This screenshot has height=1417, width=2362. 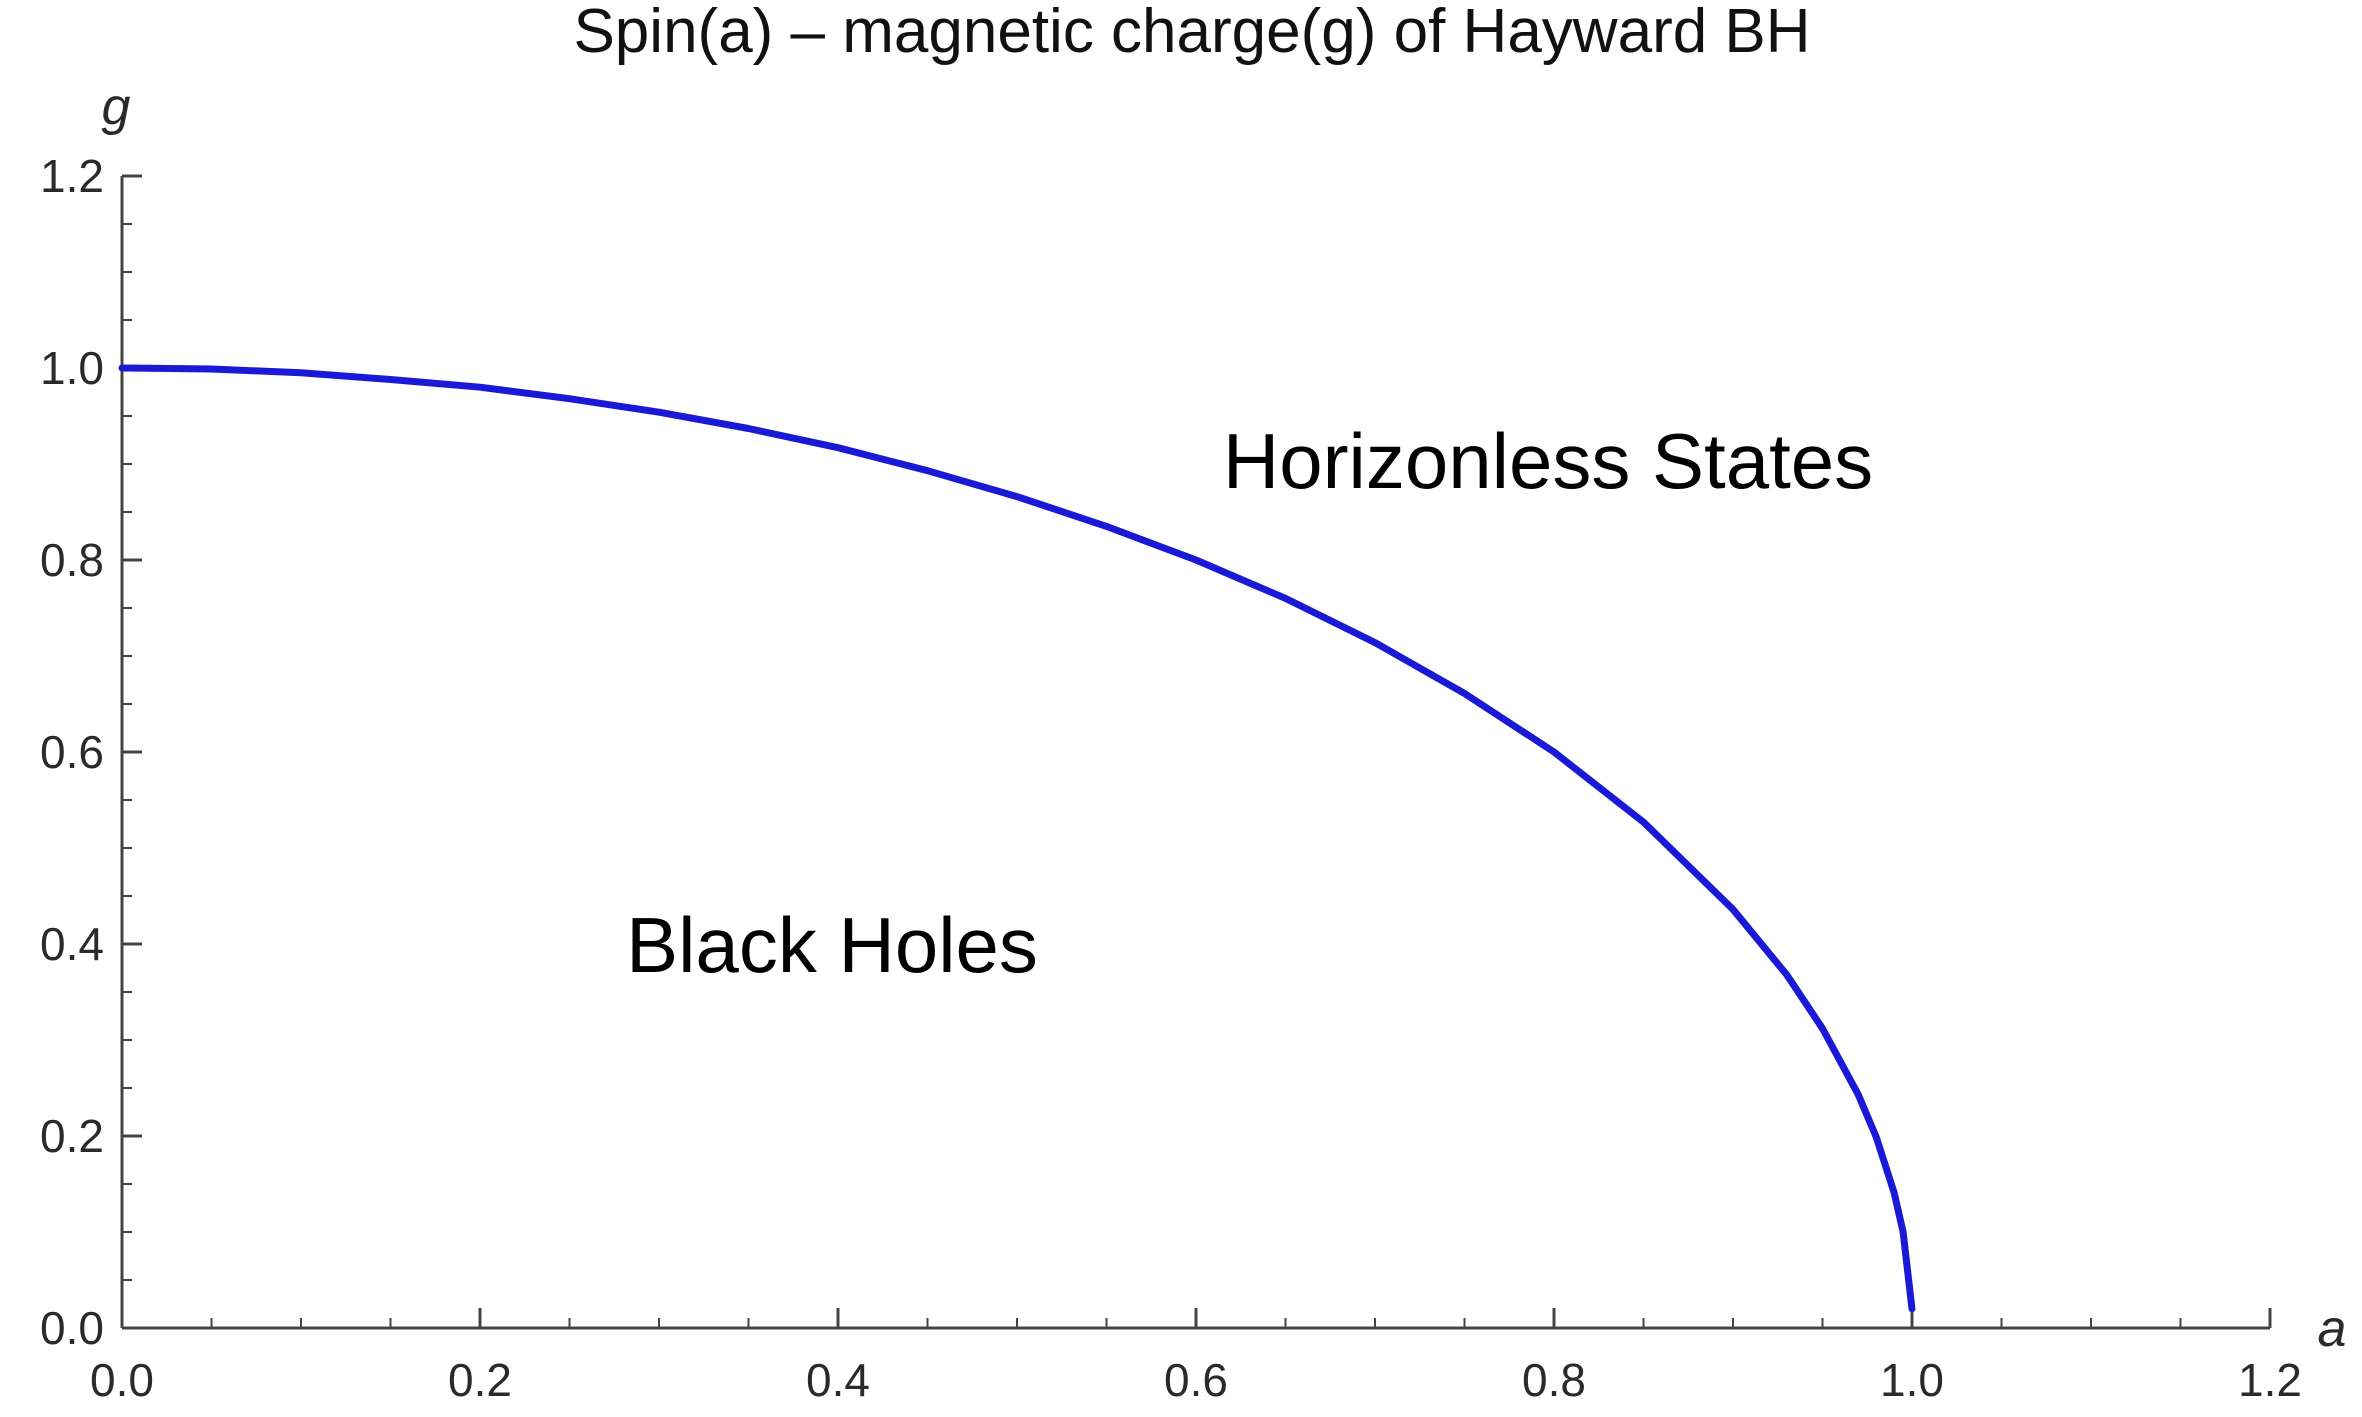 What do you see at coordinates (1912, 1380) in the screenshot?
I see `x-tick-label: 1.0` at bounding box center [1912, 1380].